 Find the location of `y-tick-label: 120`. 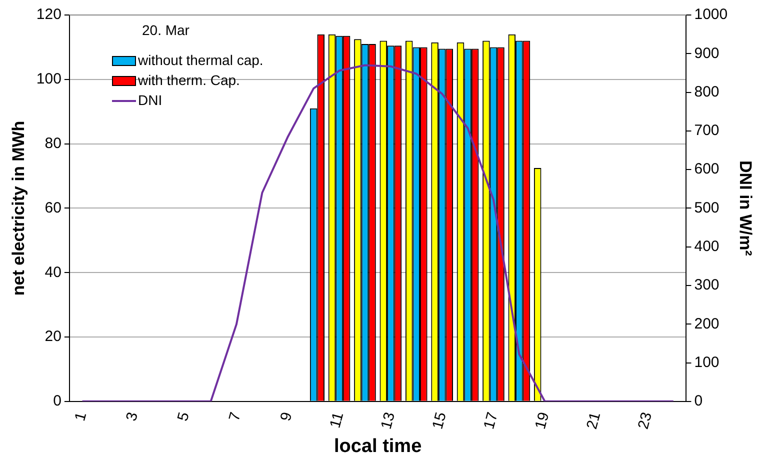

y-tick-label: 120 is located at coordinates (49, 15).